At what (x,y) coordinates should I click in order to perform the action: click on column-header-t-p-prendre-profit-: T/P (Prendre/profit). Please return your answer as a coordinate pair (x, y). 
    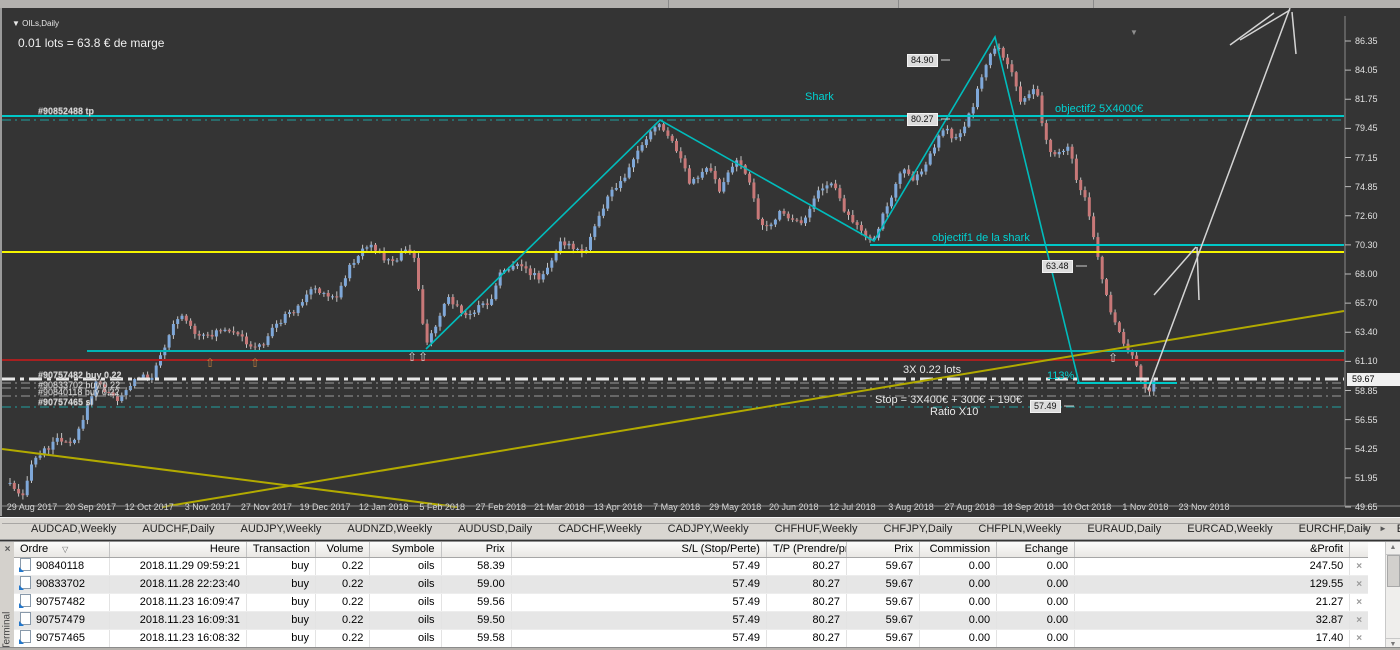
    Looking at the image, I should click on (807, 549).